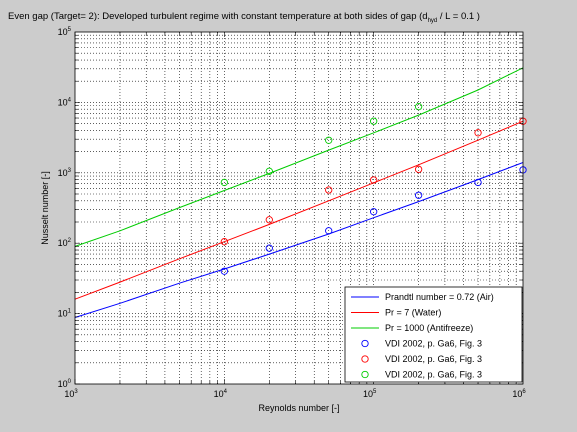  I want to click on y-axis-label: Nusselt number [-], so click(45, 208).